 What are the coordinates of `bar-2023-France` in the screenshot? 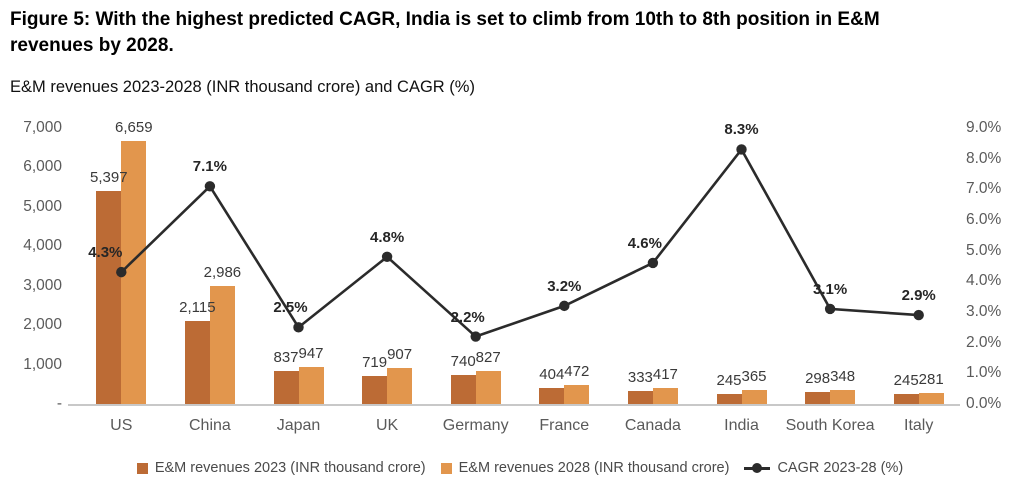 It's located at (552, 396).